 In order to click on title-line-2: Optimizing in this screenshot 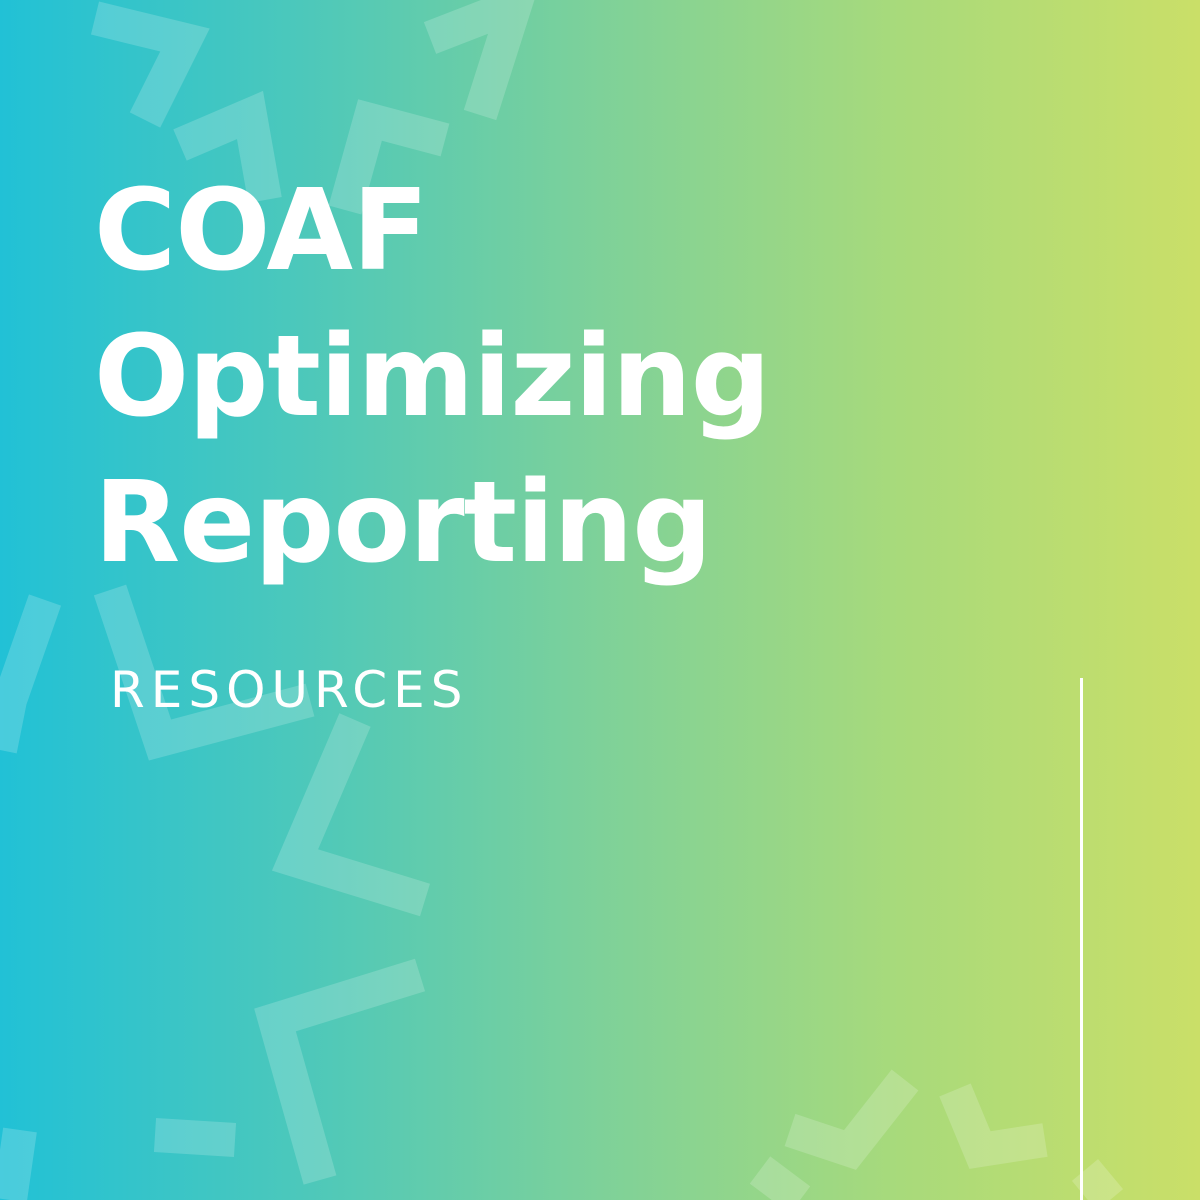, I will do `click(432, 377)`.